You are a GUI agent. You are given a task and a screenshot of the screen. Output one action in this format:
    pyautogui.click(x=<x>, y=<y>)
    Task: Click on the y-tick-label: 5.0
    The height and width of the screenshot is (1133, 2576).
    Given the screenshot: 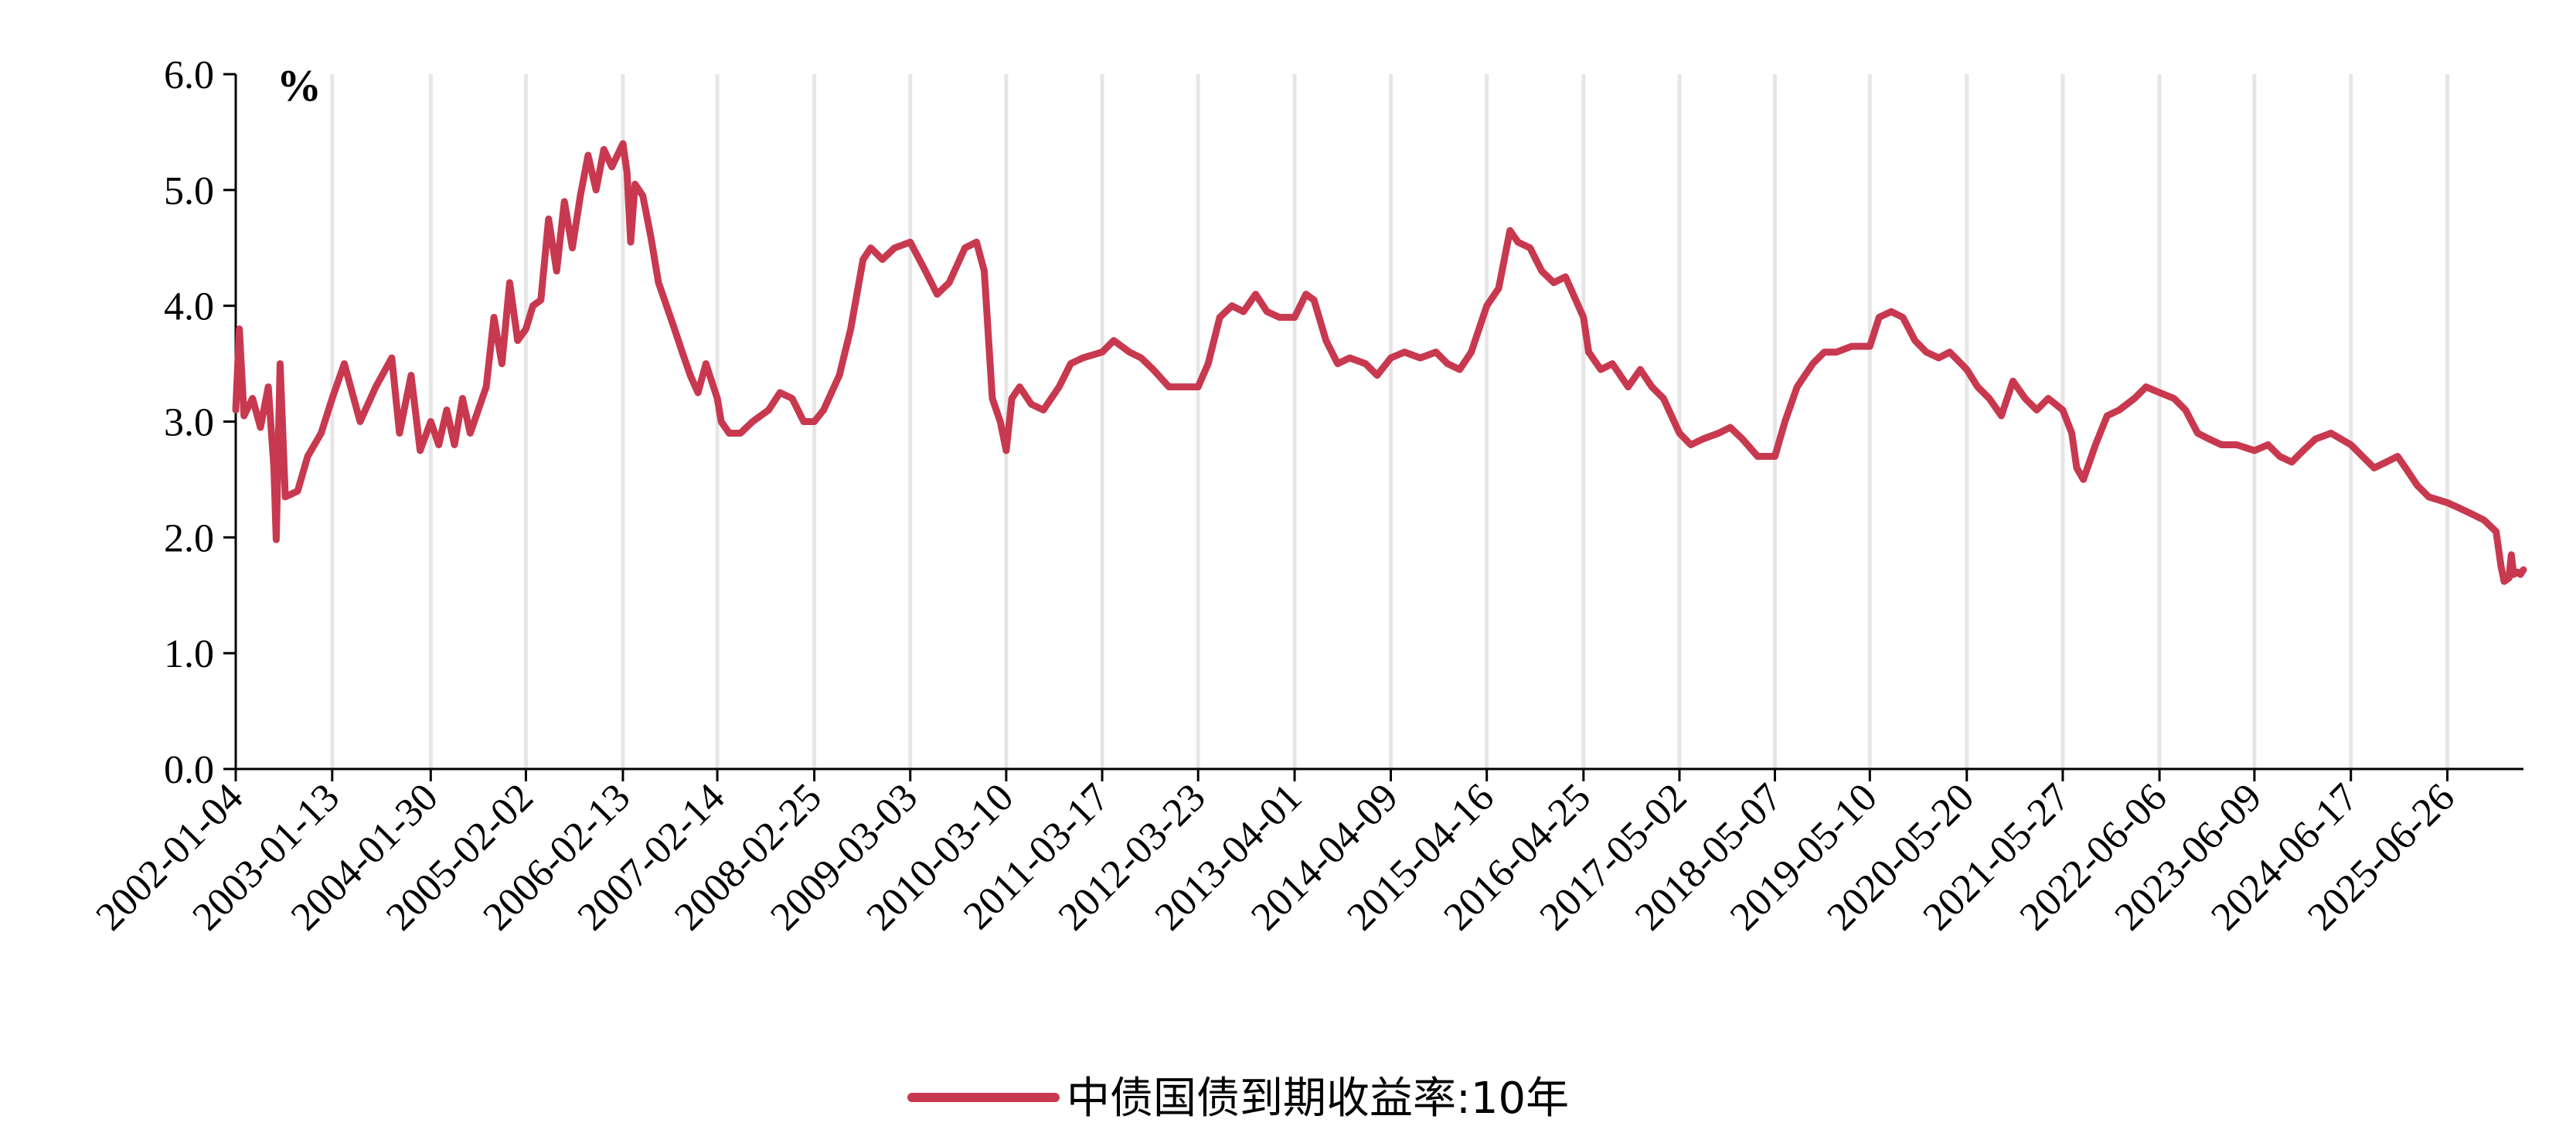 What is the action you would take?
    pyautogui.click(x=189, y=191)
    